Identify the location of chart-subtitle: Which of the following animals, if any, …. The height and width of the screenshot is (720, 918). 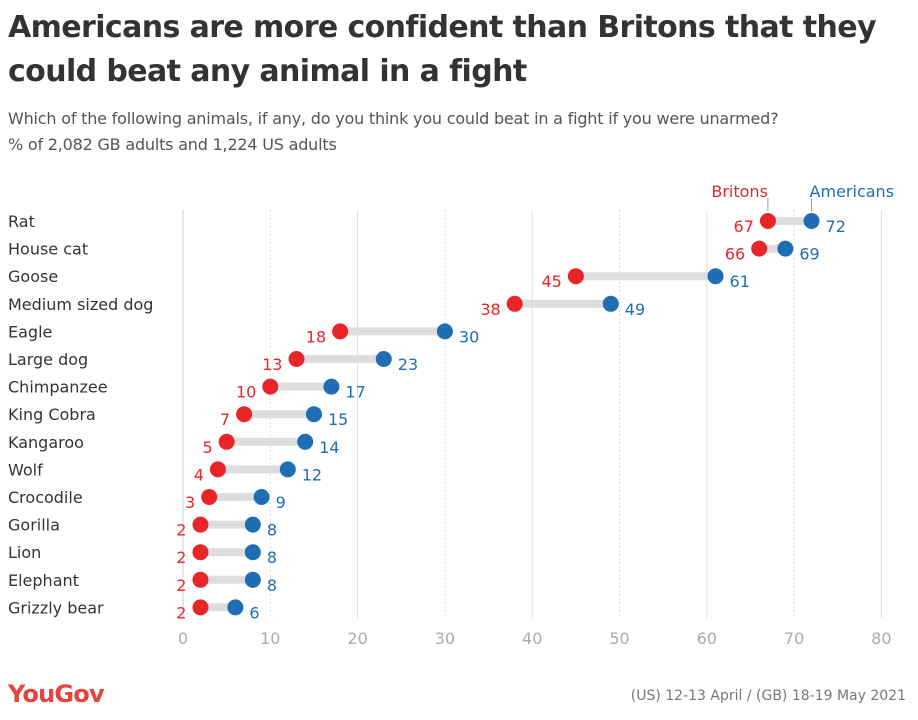
(458, 132).